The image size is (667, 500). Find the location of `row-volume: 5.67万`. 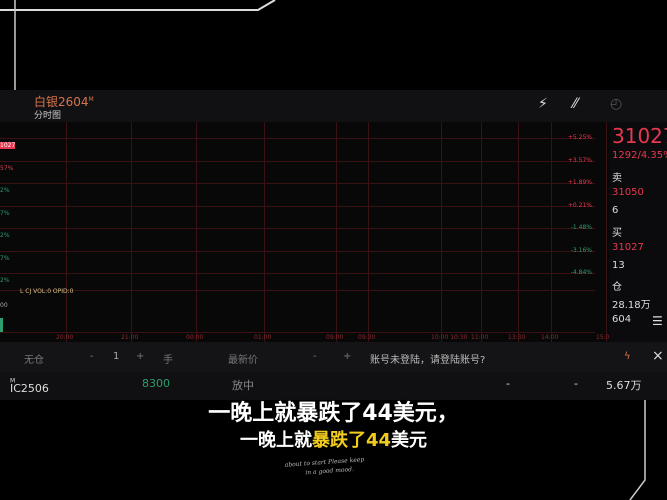

row-volume: 5.67万 is located at coordinates (624, 385).